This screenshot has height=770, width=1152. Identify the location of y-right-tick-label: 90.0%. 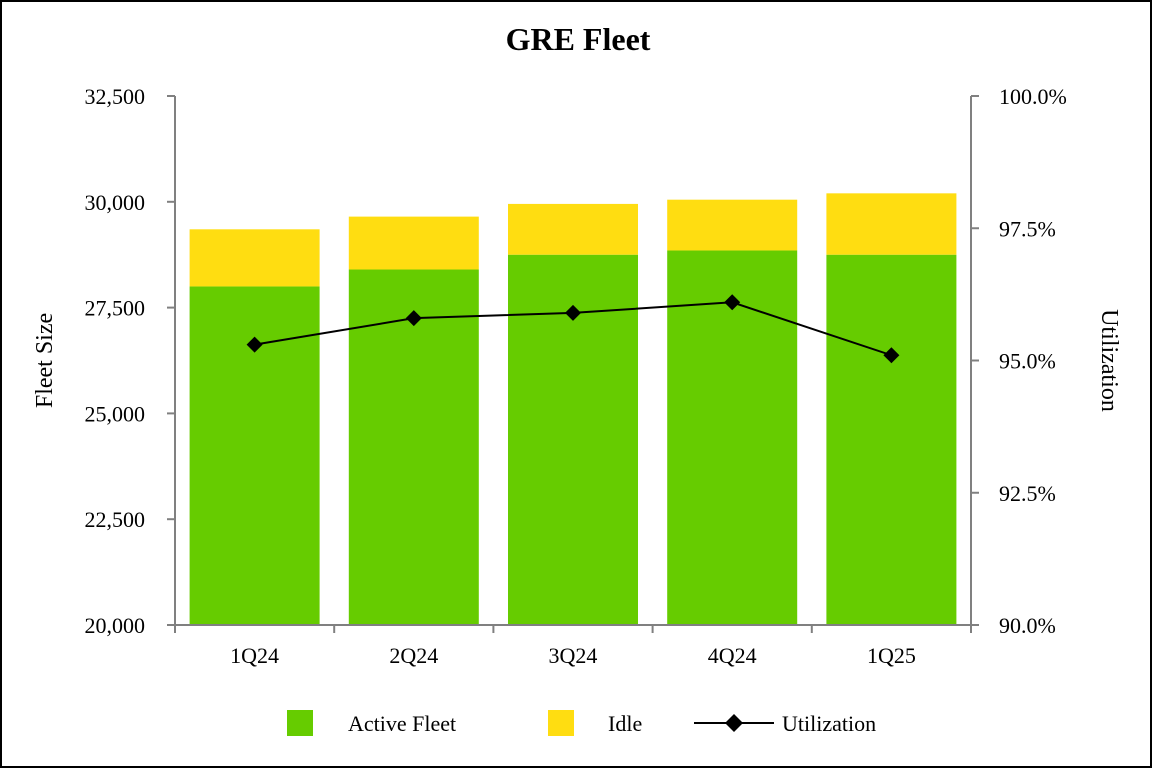
(1027, 625).